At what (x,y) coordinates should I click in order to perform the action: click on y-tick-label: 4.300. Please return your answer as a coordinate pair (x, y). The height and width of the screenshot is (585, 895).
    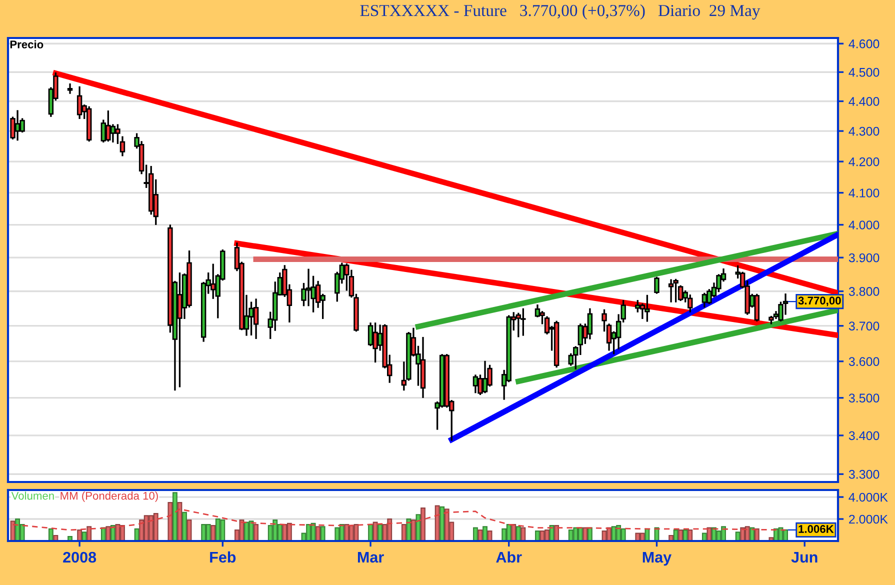
    Looking at the image, I should click on (864, 131).